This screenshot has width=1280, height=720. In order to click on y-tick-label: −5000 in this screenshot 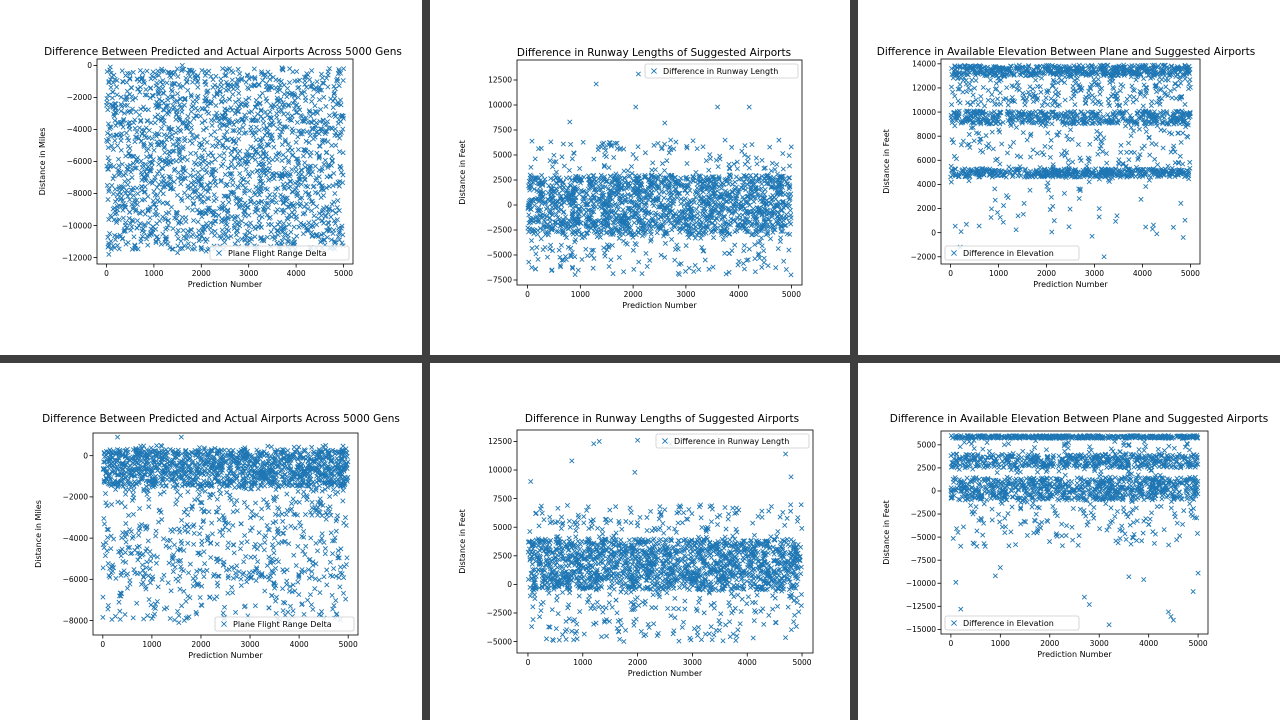, I will do `click(500, 255)`.